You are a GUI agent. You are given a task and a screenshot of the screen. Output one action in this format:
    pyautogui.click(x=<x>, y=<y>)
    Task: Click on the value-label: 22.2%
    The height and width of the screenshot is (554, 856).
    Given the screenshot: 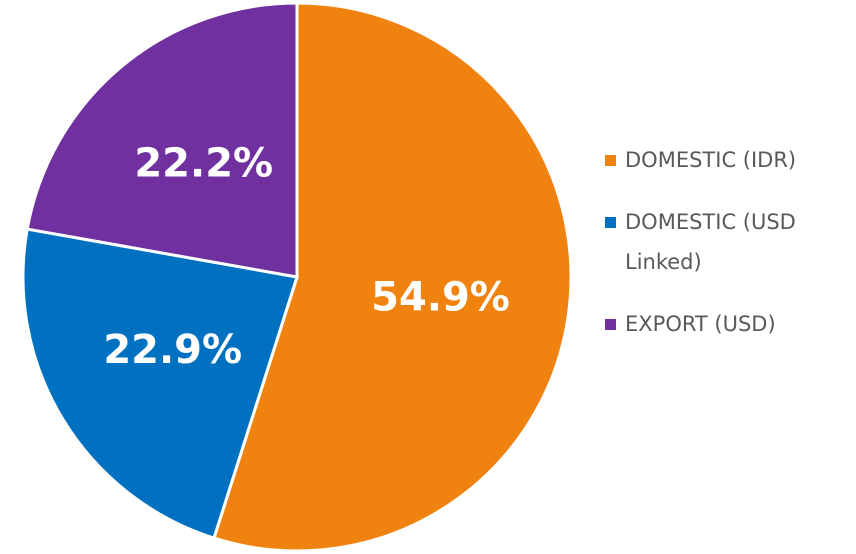 What is the action you would take?
    pyautogui.click(x=203, y=164)
    